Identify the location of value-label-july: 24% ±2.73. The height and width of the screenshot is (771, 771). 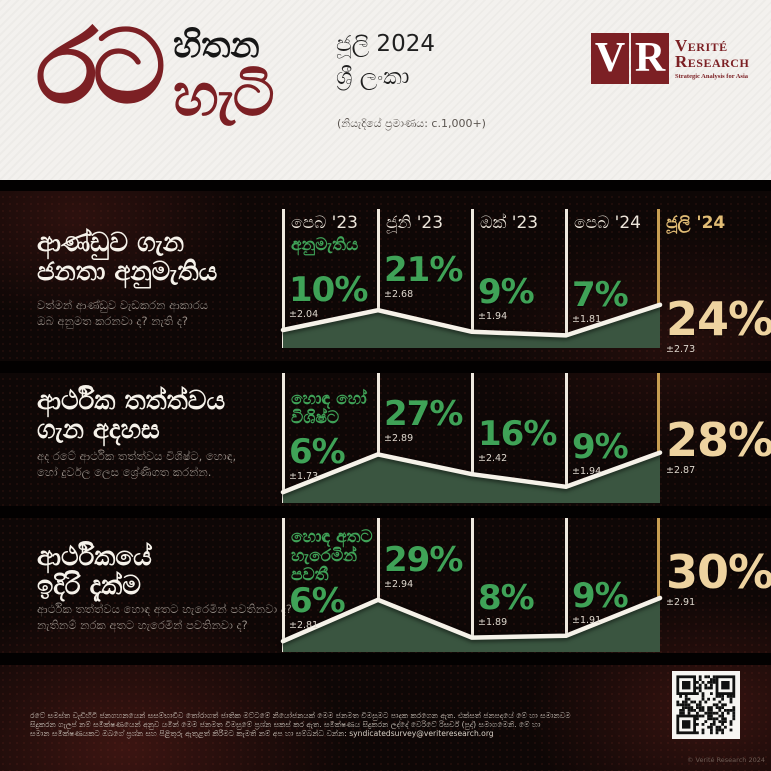
(718, 323).